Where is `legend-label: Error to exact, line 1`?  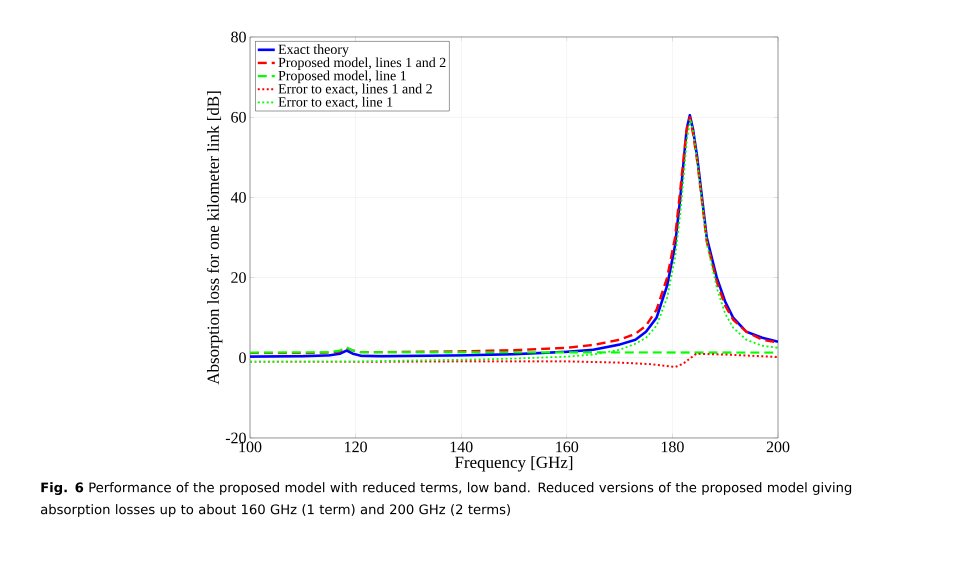 legend-label: Error to exact, line 1 is located at coordinates (335, 102).